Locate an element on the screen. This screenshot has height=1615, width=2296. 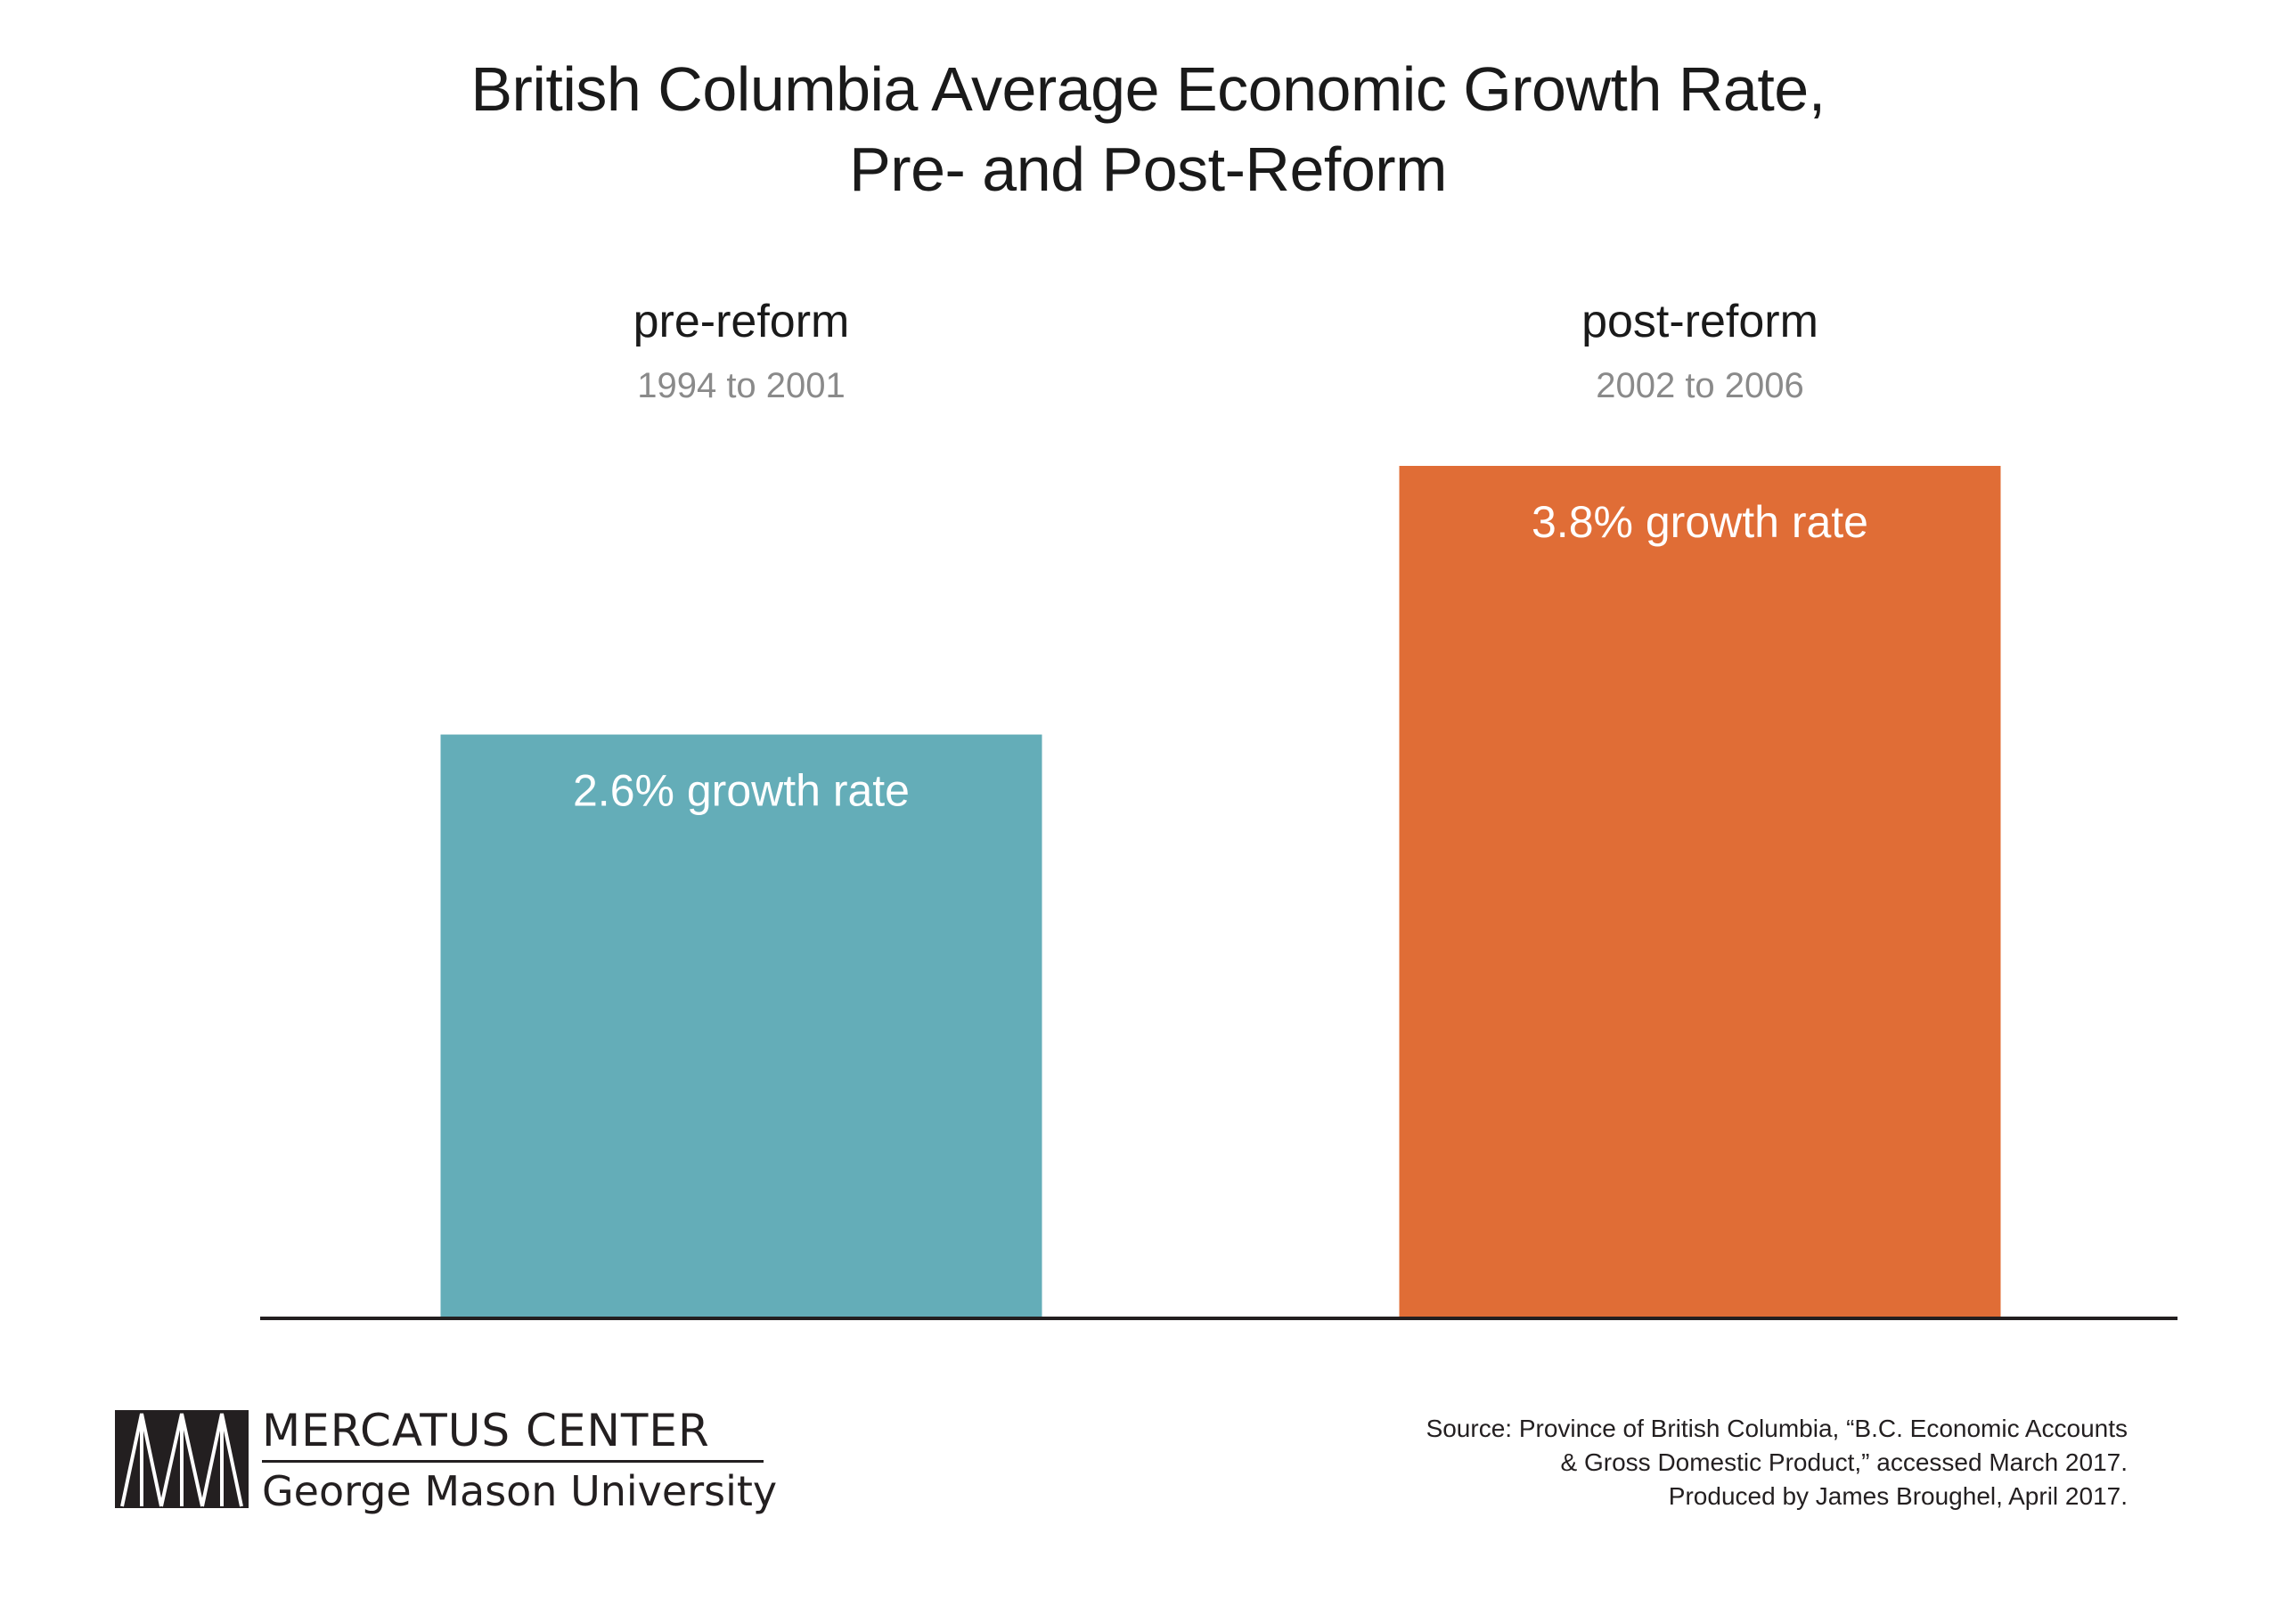
category-label: pre-reform is located at coordinates (741, 321).